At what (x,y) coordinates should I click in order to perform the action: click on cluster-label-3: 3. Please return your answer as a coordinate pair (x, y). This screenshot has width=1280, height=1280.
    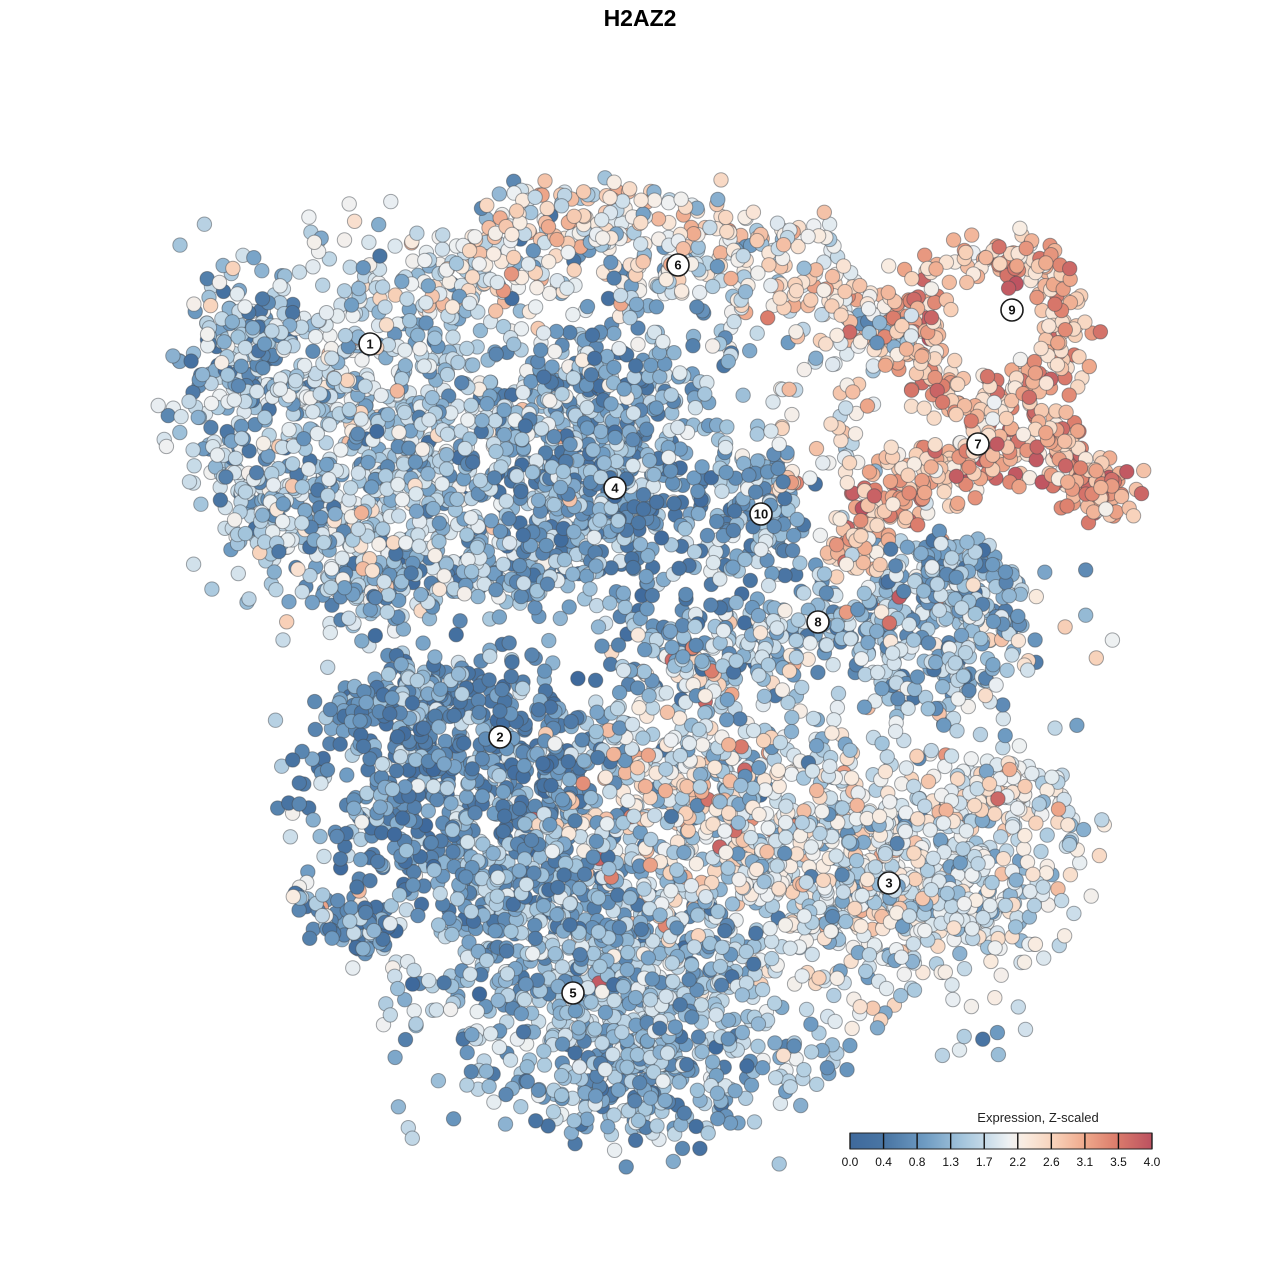
    Looking at the image, I should click on (889, 883).